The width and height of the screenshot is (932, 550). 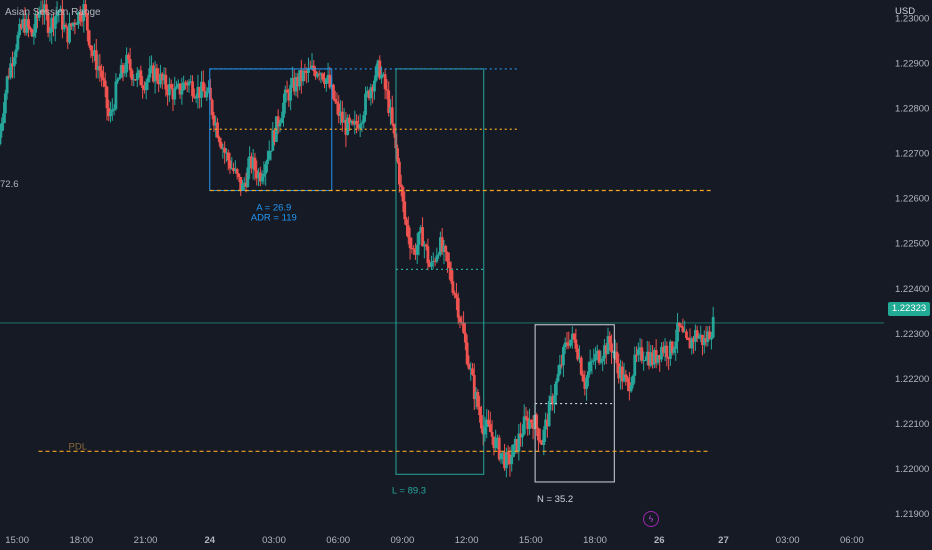 I want to click on time-tick-label: 18:00, so click(x=81, y=540).